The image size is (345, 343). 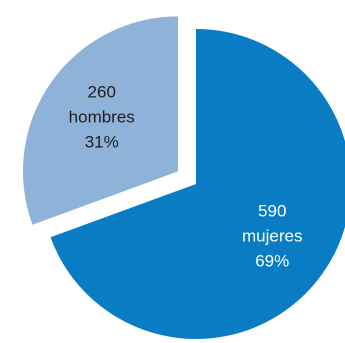 What do you see at coordinates (272, 211) in the screenshot?
I see `slice-value-mujeres: 590` at bounding box center [272, 211].